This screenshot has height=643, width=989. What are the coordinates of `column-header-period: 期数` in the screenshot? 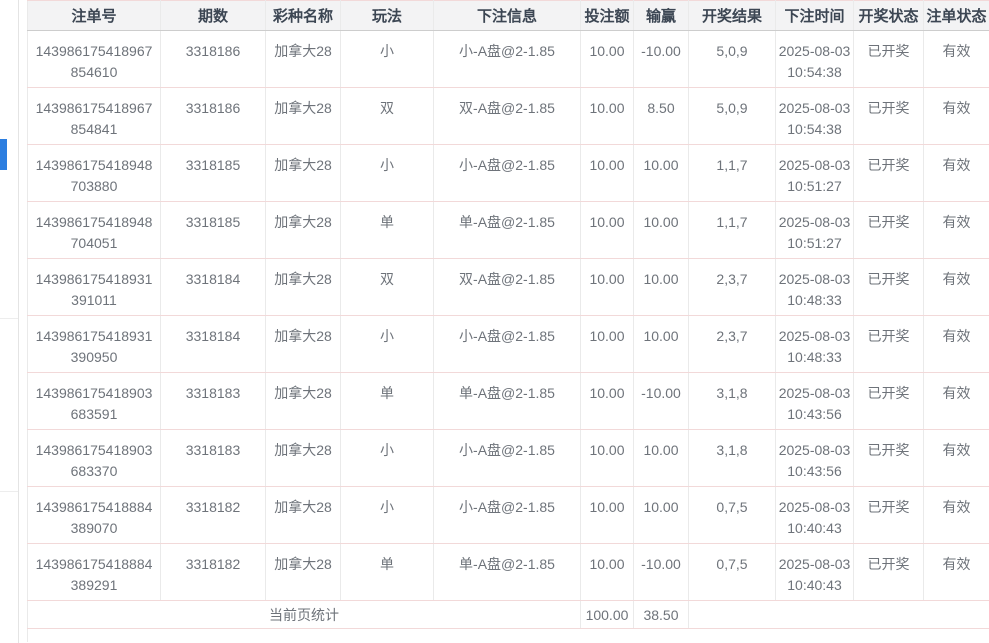 It's located at (213, 15).